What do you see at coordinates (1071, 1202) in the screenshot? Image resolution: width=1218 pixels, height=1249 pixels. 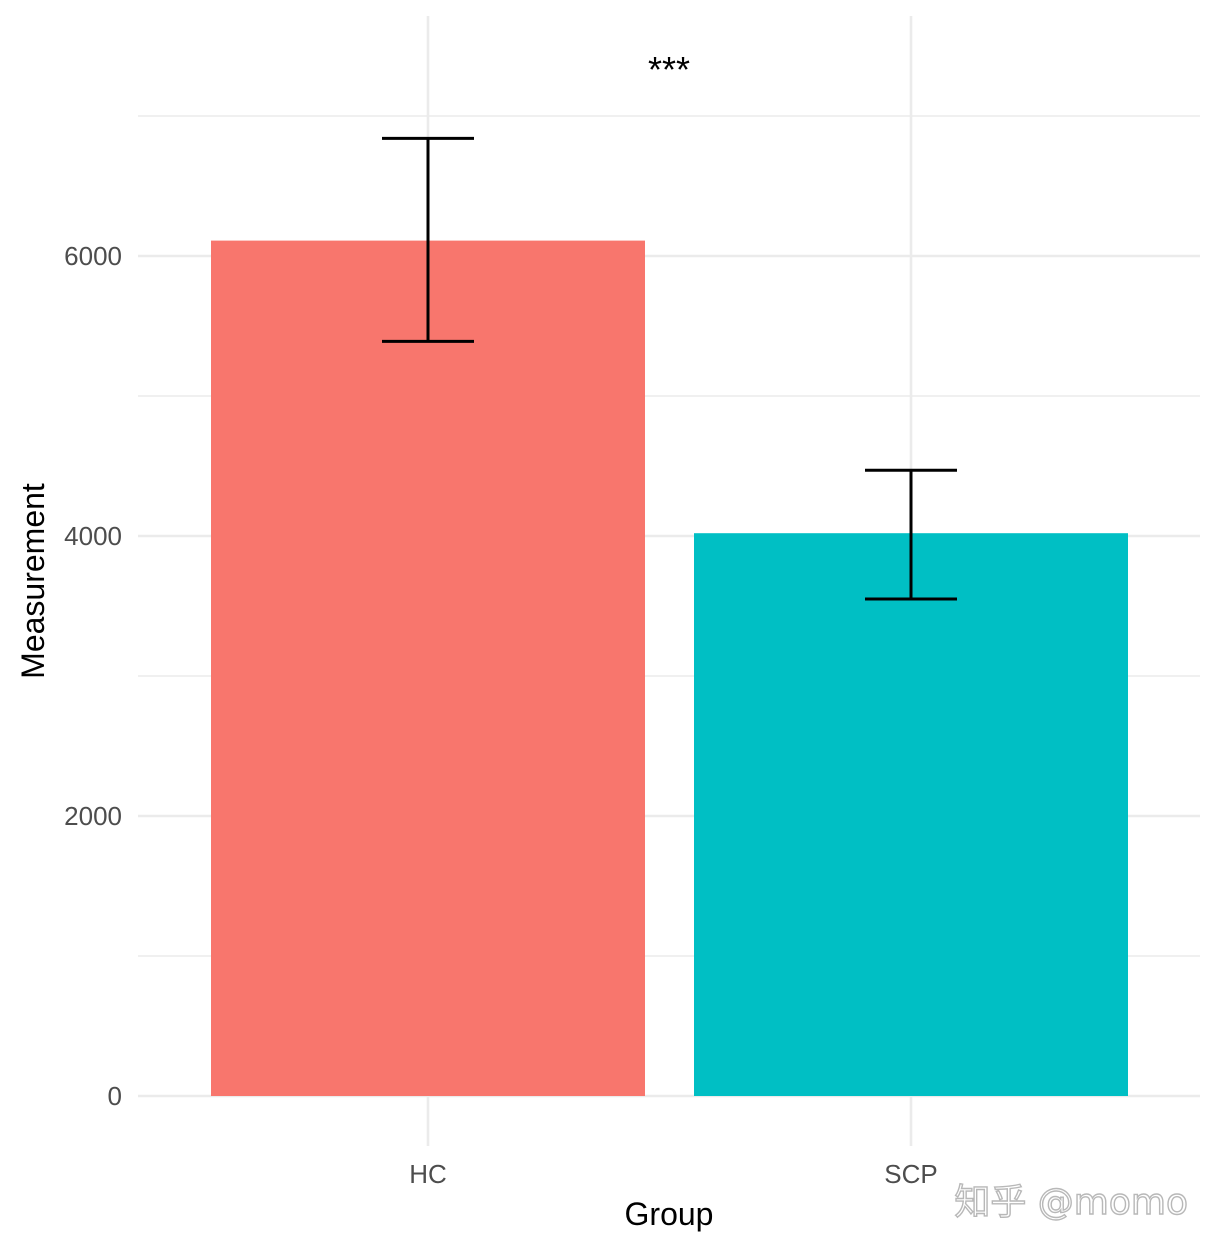 I see `watermark: 知乎 @momo` at bounding box center [1071, 1202].